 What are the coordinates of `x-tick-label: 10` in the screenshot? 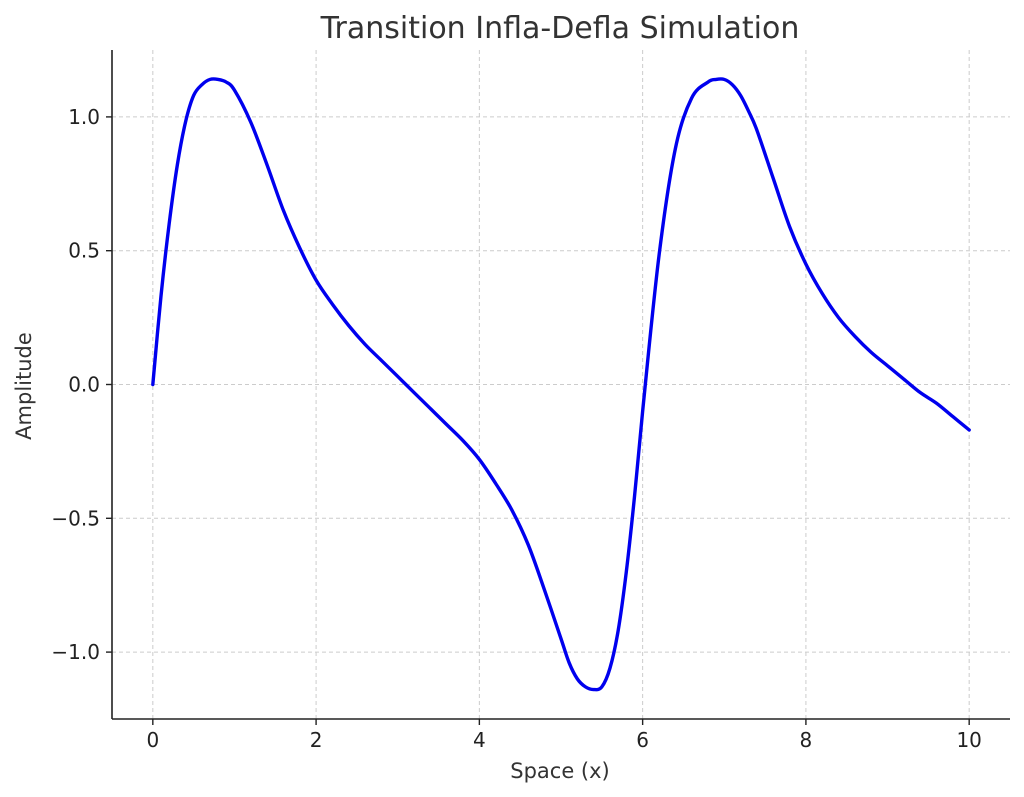 It's located at (968, 740).